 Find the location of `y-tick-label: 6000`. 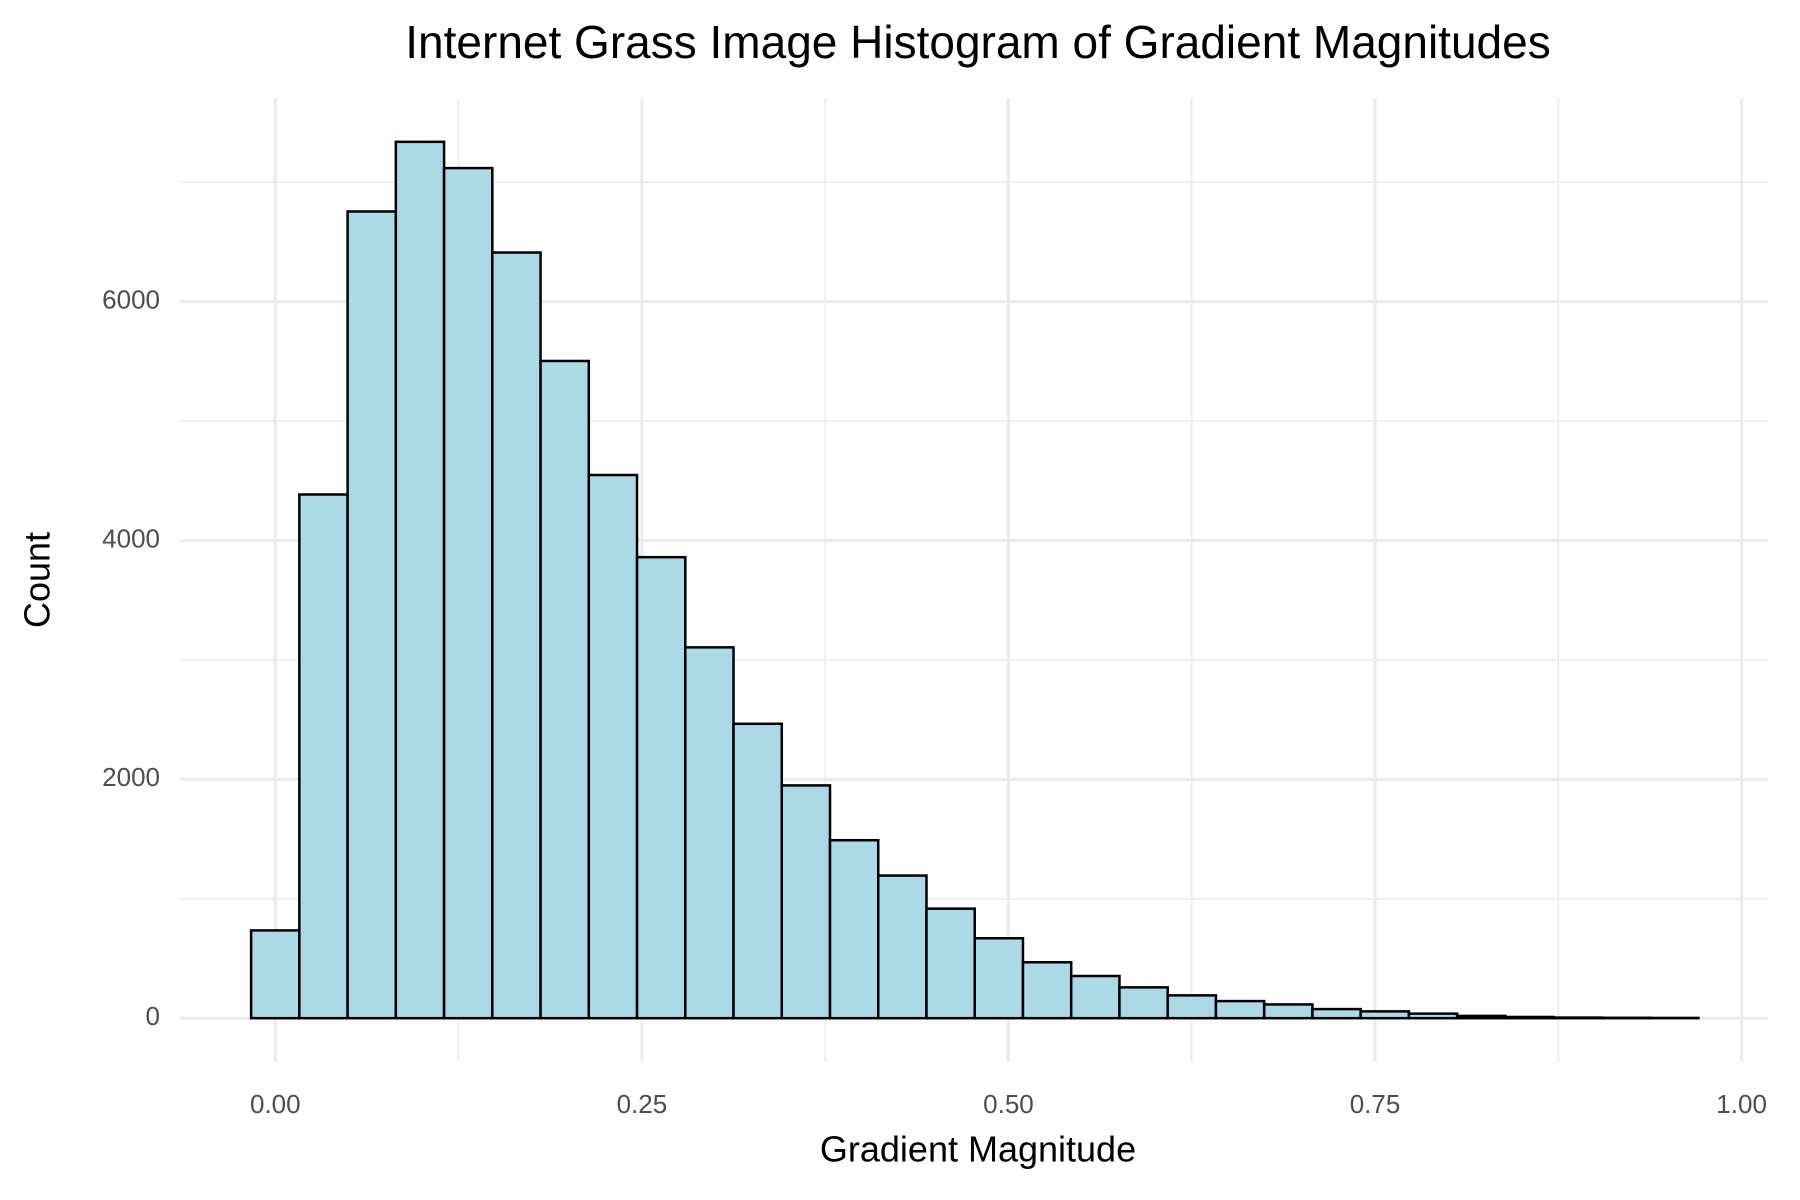

y-tick-label: 6000 is located at coordinates (131, 299).